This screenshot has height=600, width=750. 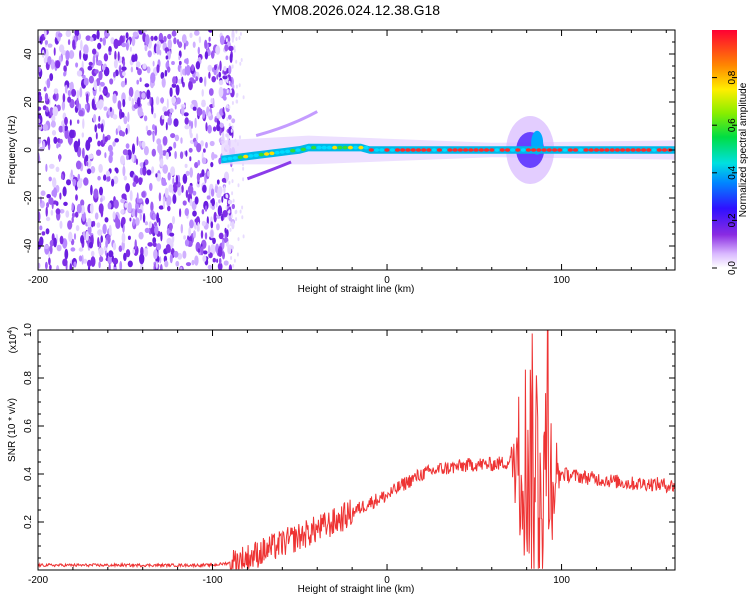 I want to click on snr-scale-close: ), so click(x=13, y=328).